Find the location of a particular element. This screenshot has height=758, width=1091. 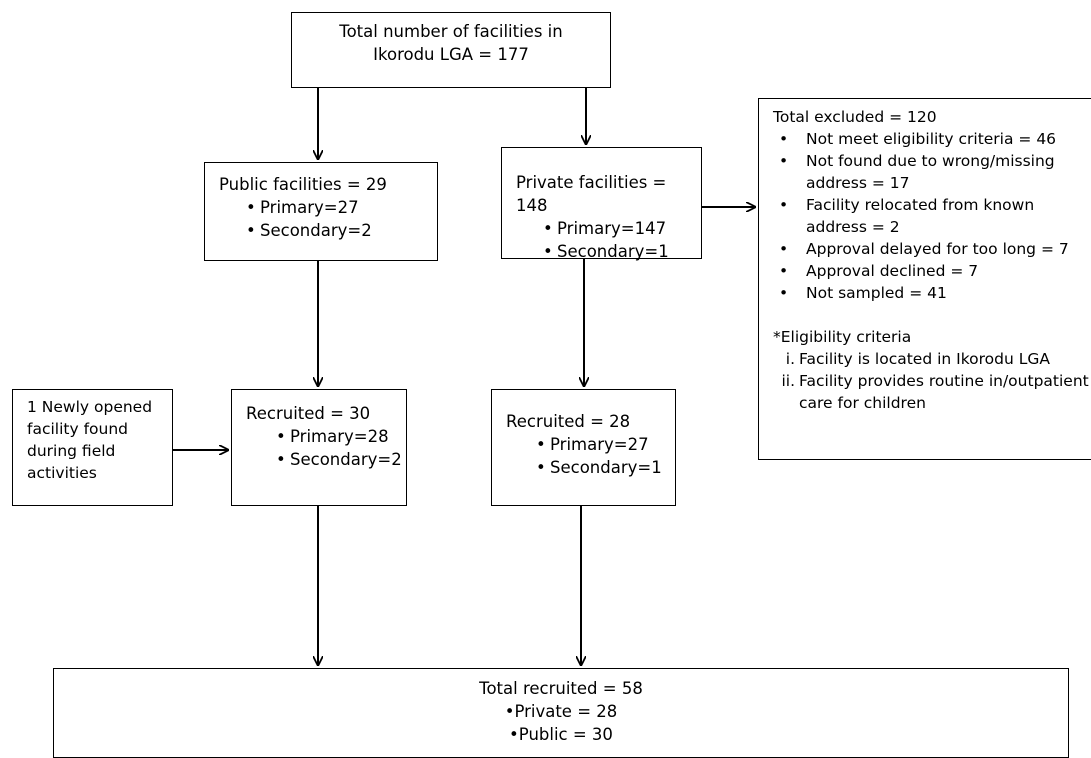

total-recruited-private: Private = 28 is located at coordinates (566, 711).